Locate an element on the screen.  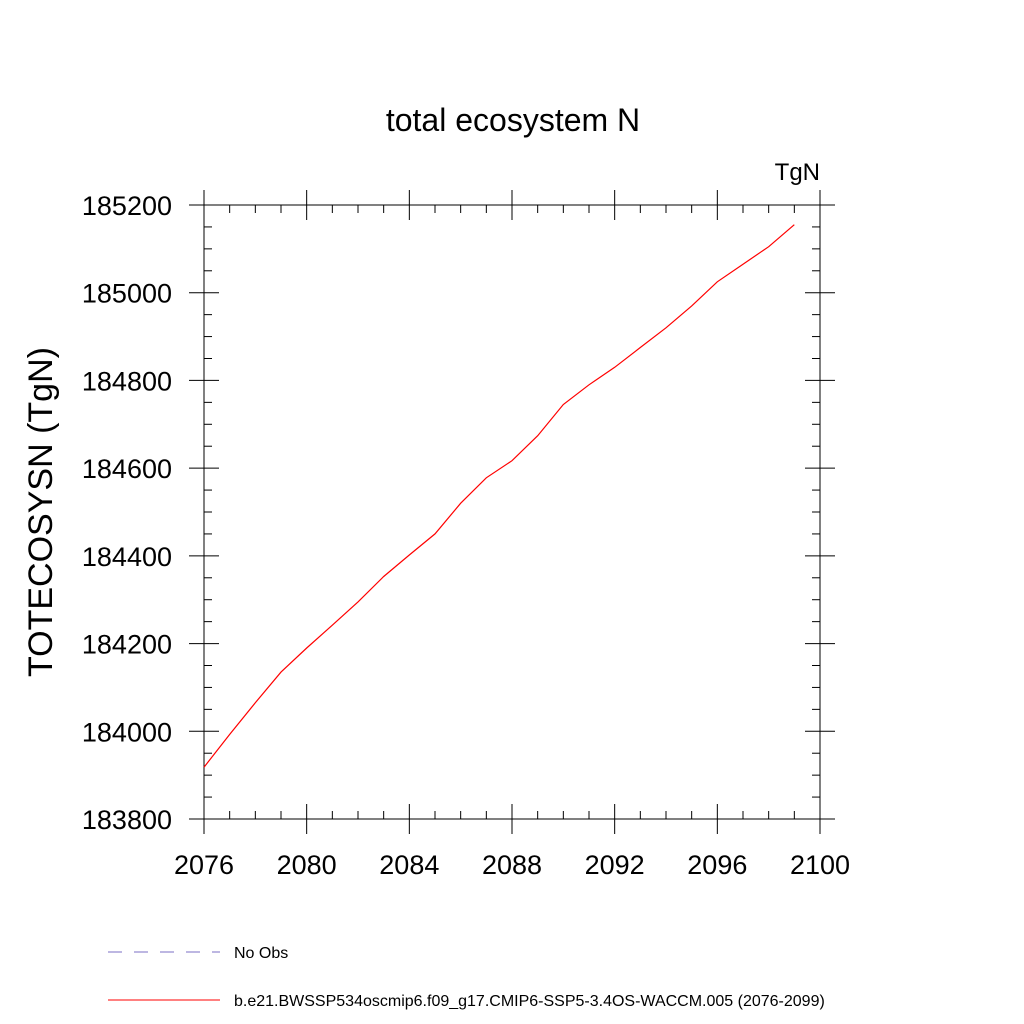
y-tick-label: 185000 is located at coordinates (127, 294).